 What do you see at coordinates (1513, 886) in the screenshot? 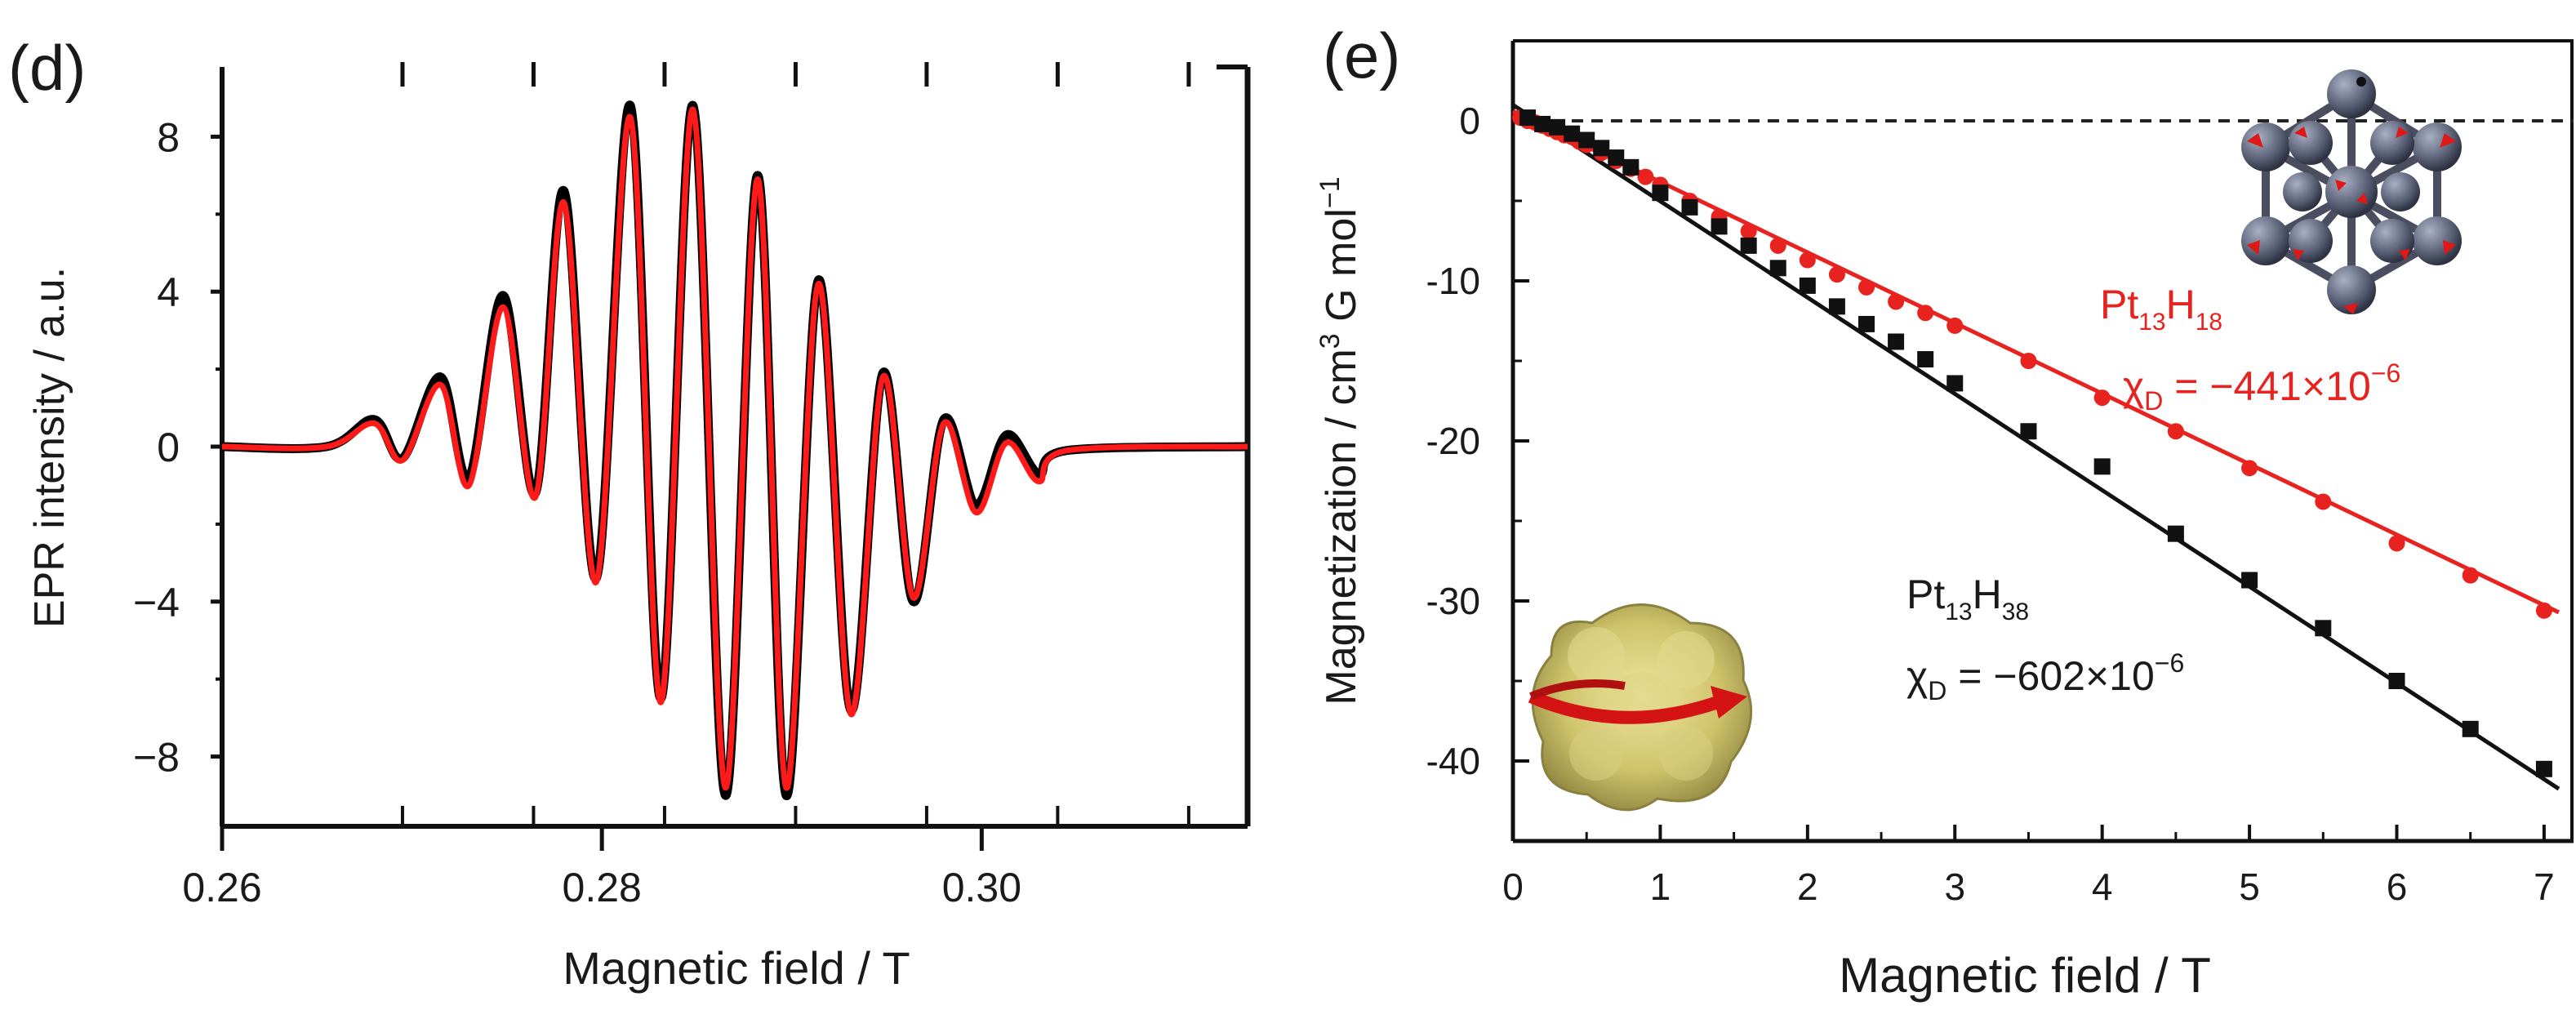
I see `panel-e-x-tick-label: 0` at bounding box center [1513, 886].